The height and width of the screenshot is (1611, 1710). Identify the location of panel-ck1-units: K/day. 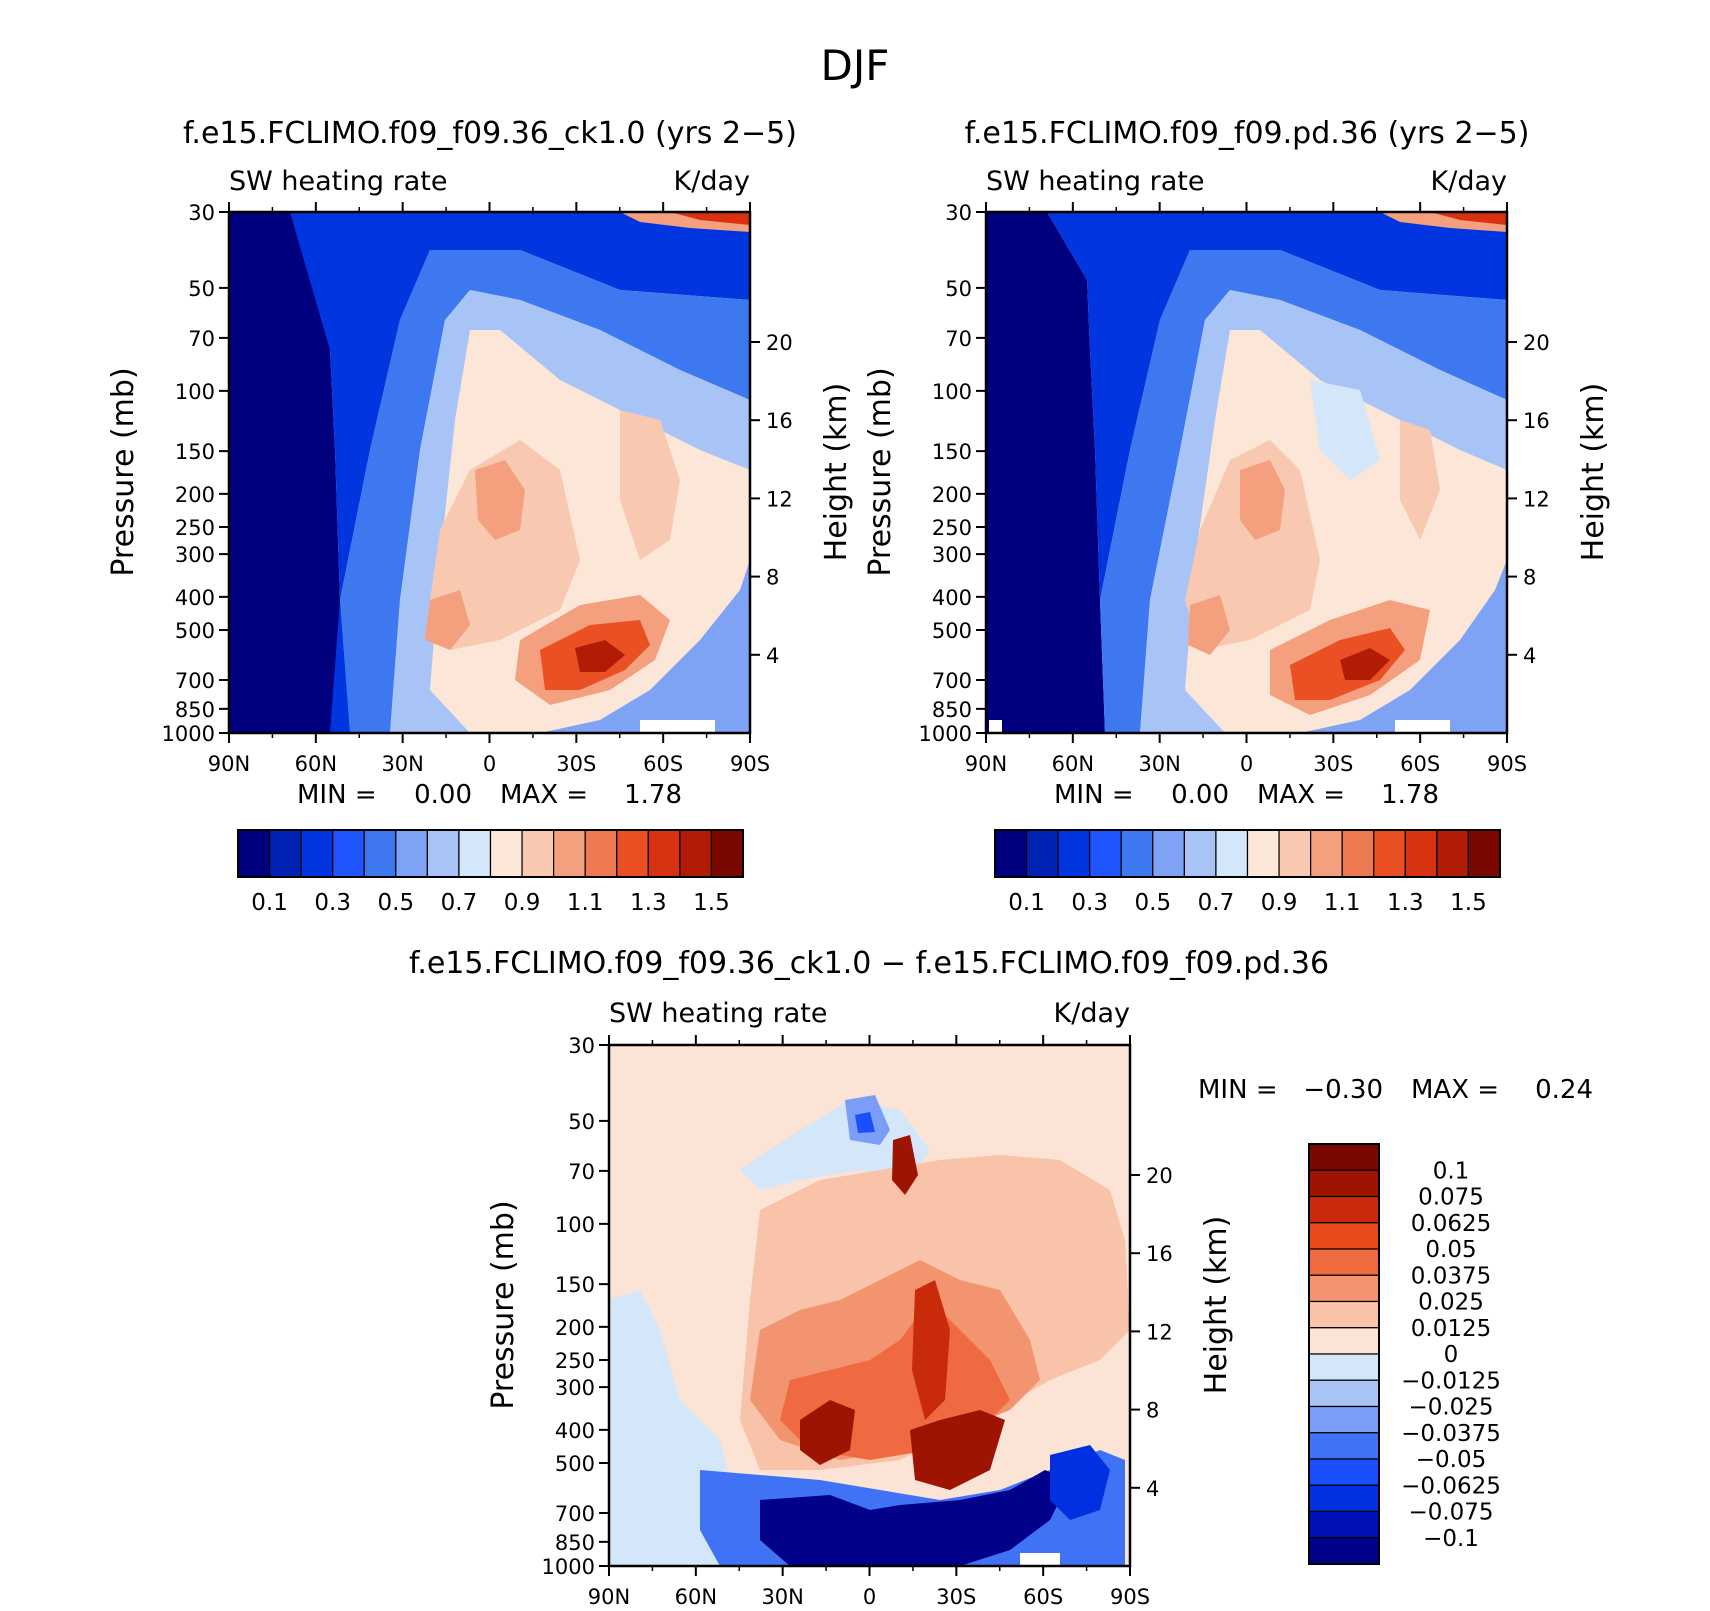
(712, 181).